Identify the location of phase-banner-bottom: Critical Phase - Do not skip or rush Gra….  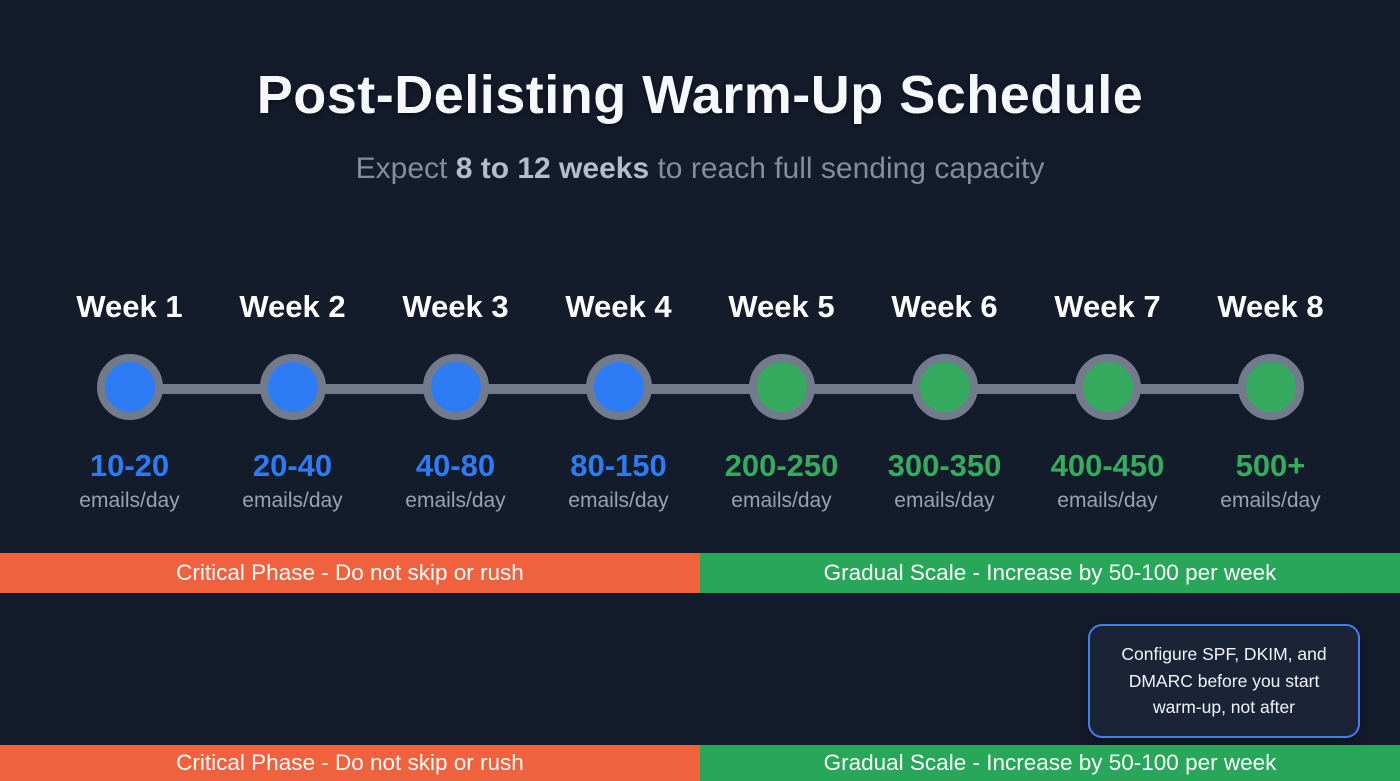
(700, 763).